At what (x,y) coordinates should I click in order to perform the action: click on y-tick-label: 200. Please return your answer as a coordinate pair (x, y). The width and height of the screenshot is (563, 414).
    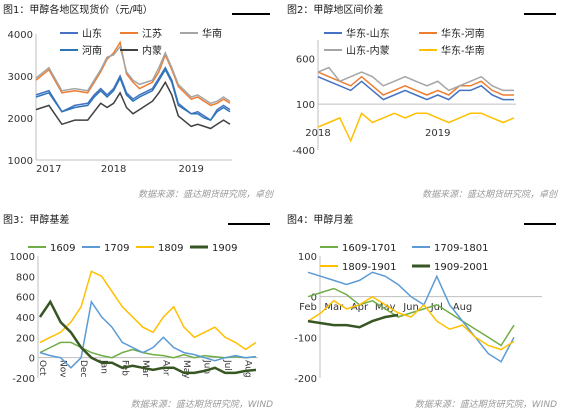
    Looking at the image, I should click on (25, 338).